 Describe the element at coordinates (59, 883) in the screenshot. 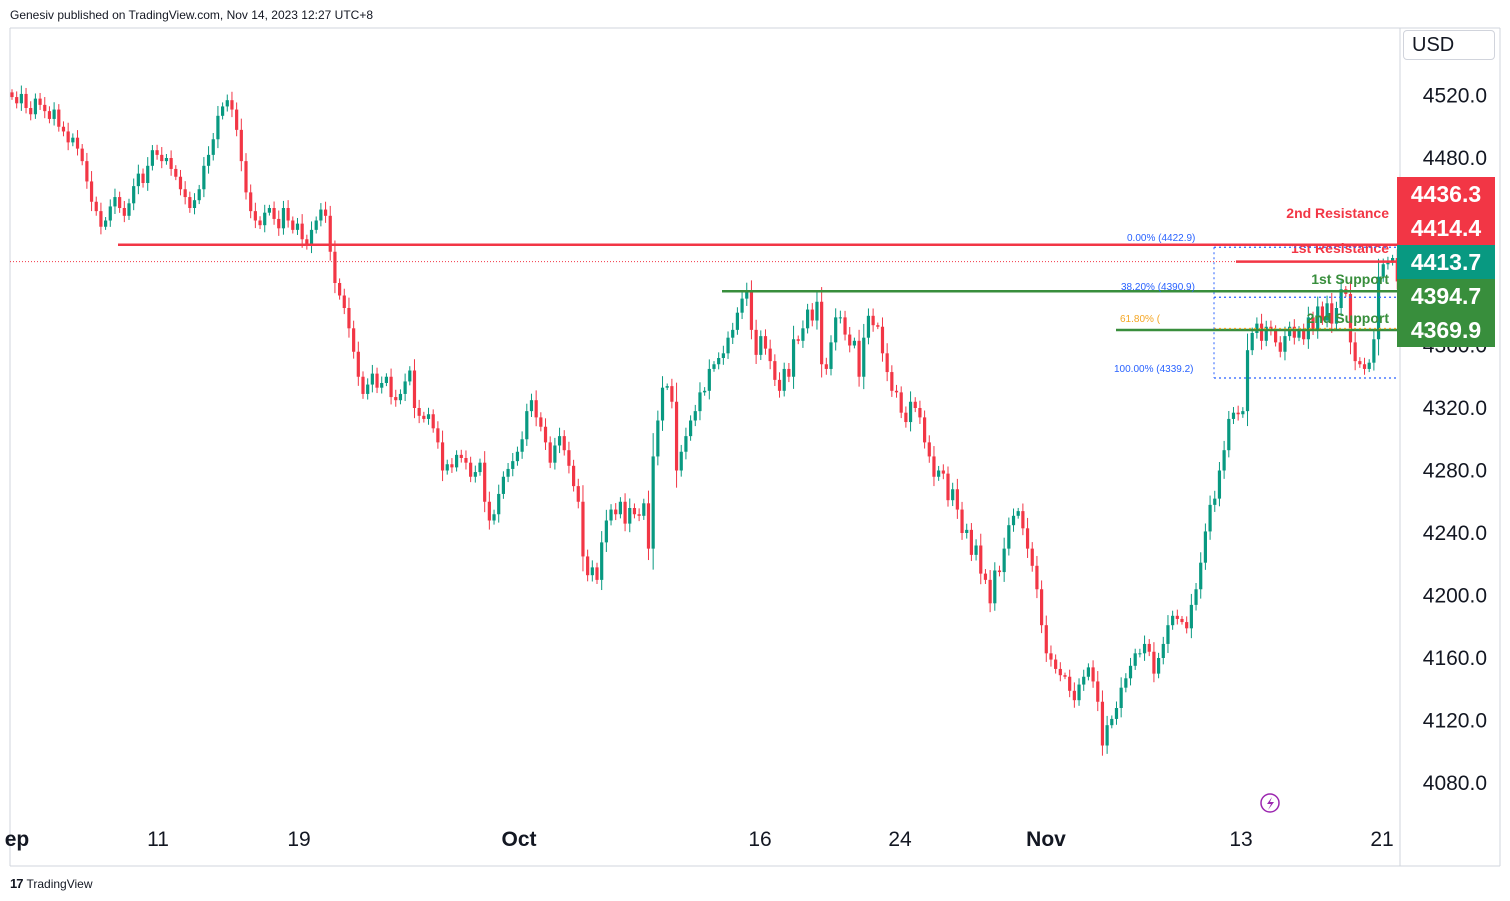

I see `brand-name: TradingView` at that location.